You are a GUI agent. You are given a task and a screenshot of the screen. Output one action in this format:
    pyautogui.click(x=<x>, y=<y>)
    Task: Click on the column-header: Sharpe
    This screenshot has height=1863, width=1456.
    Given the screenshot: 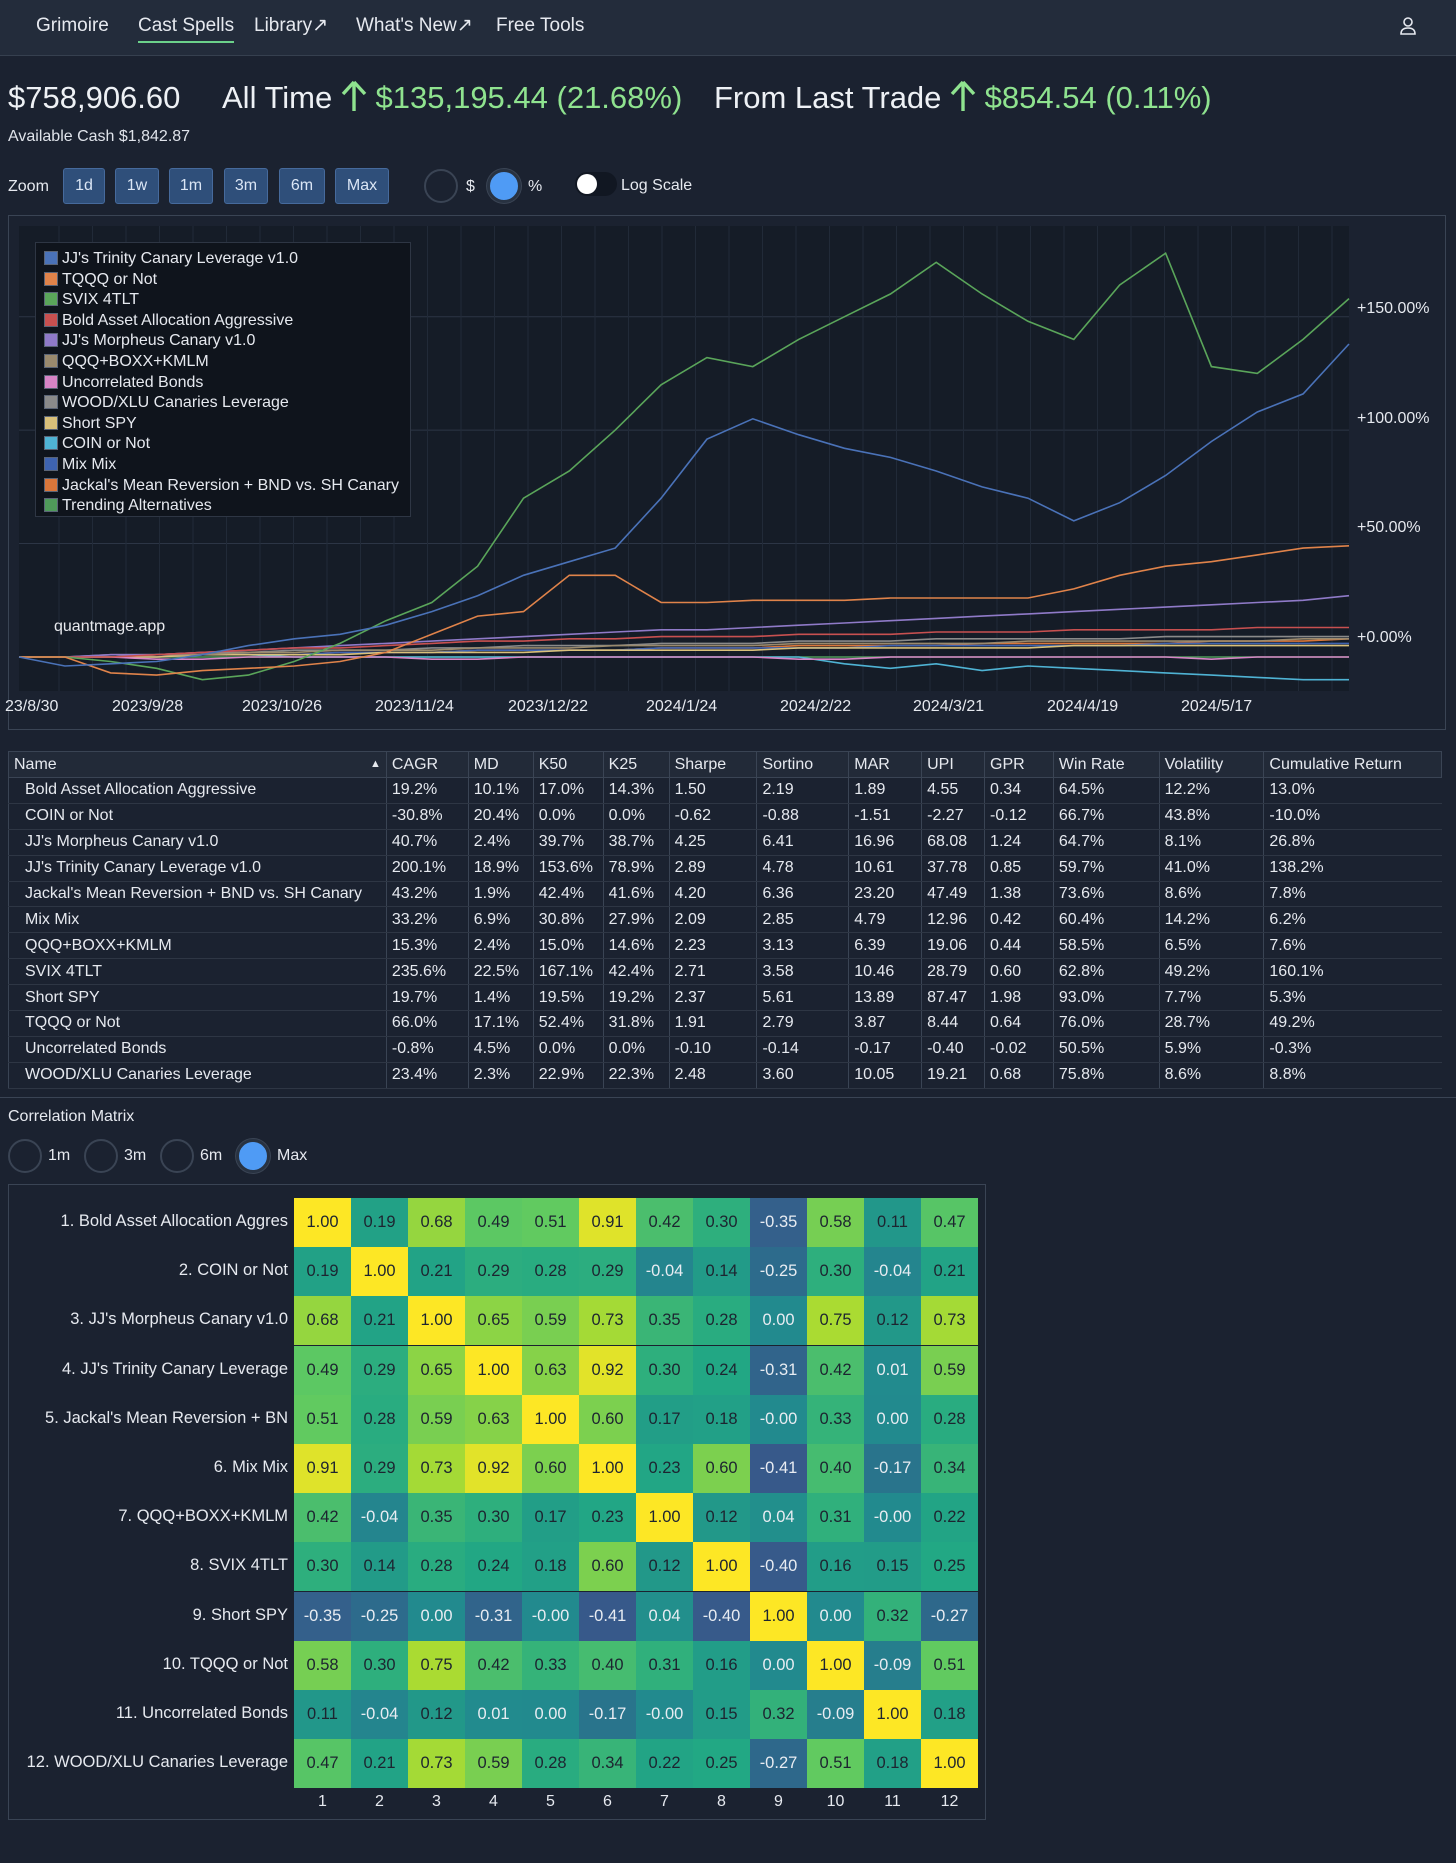 What is the action you would take?
    pyautogui.click(x=713, y=764)
    